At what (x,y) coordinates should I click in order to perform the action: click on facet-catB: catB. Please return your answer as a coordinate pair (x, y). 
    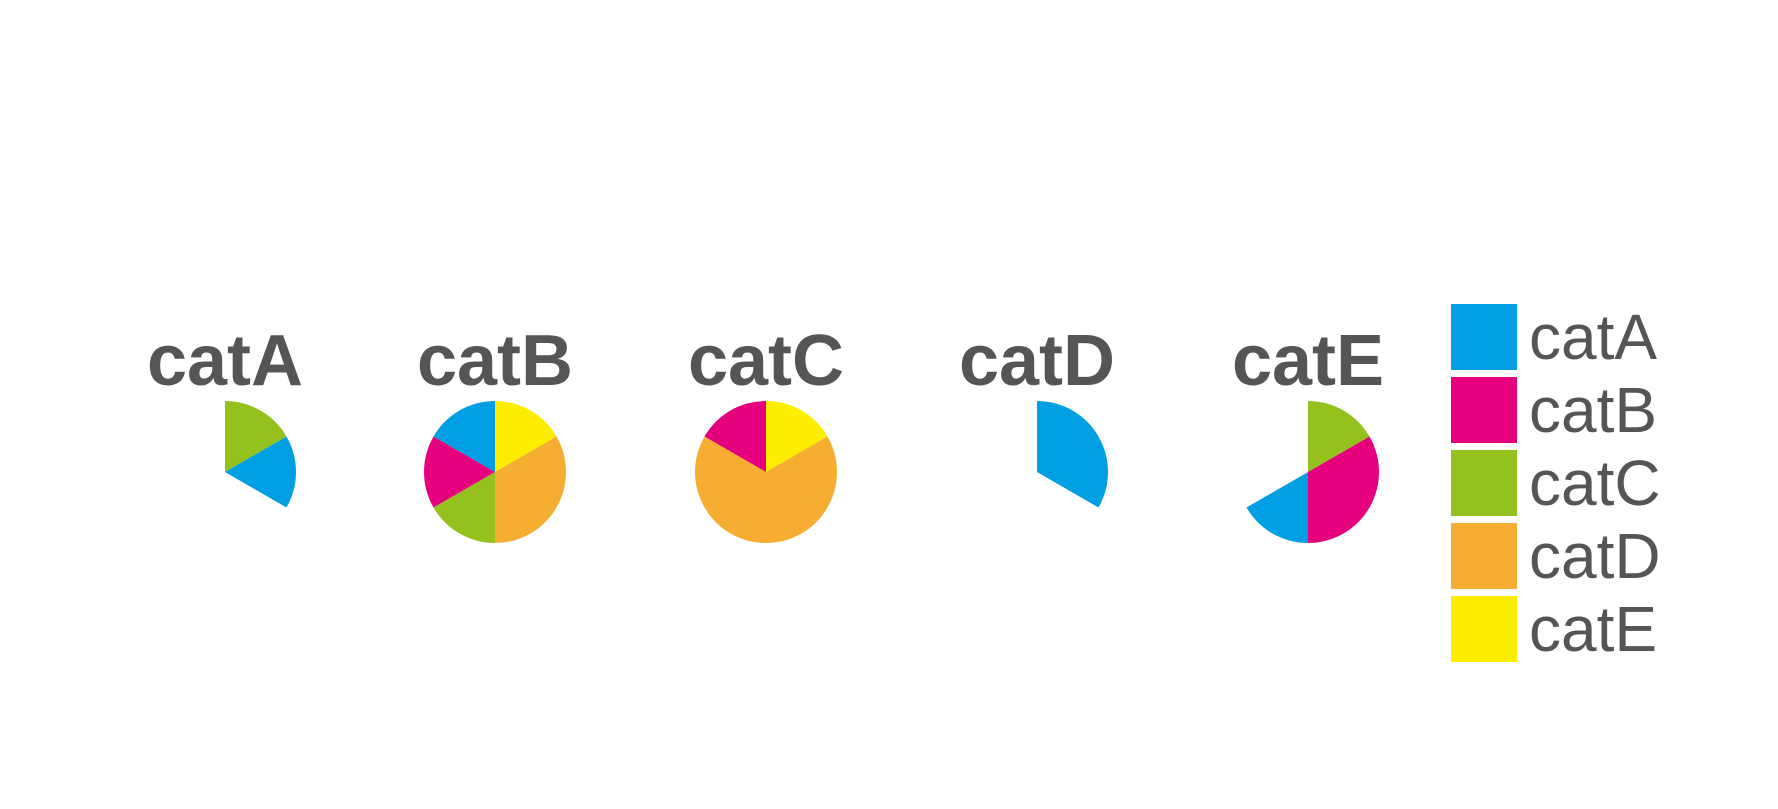
    Looking at the image, I should click on (495, 432).